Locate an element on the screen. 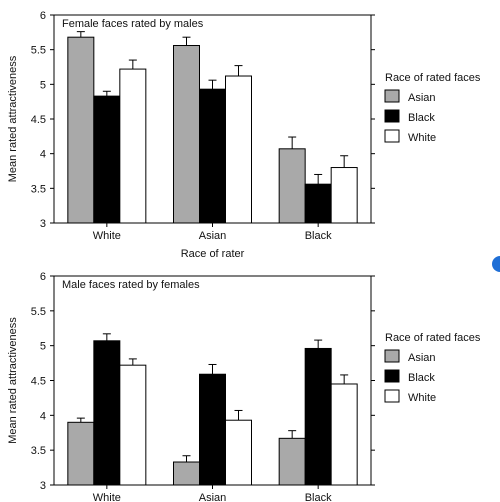 This screenshot has height=502, width=500. chart-title: Female faces rated by males is located at coordinates (133, 24).